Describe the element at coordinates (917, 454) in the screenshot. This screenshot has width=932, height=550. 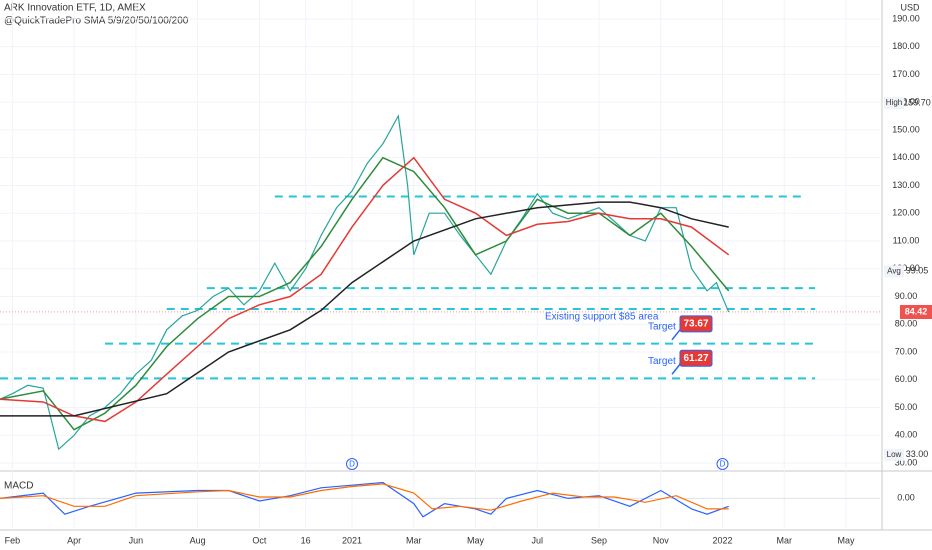
I see `stat-value: 33.00` at that location.